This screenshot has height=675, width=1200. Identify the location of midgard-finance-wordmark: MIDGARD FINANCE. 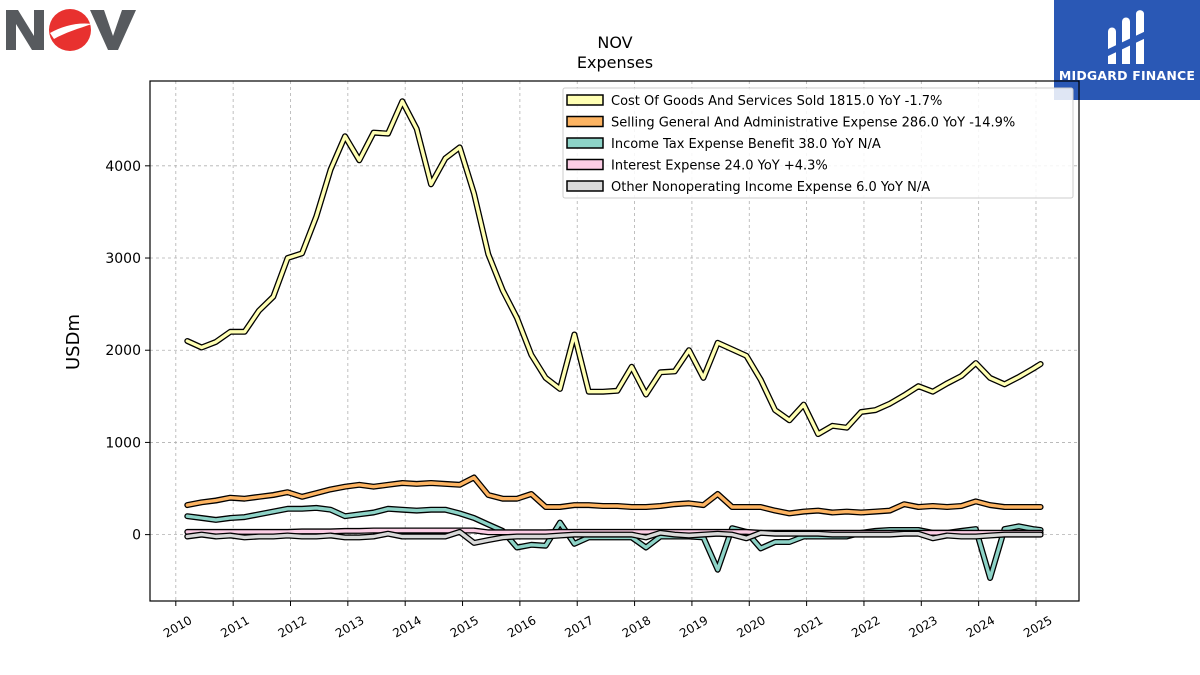
(1127, 75).